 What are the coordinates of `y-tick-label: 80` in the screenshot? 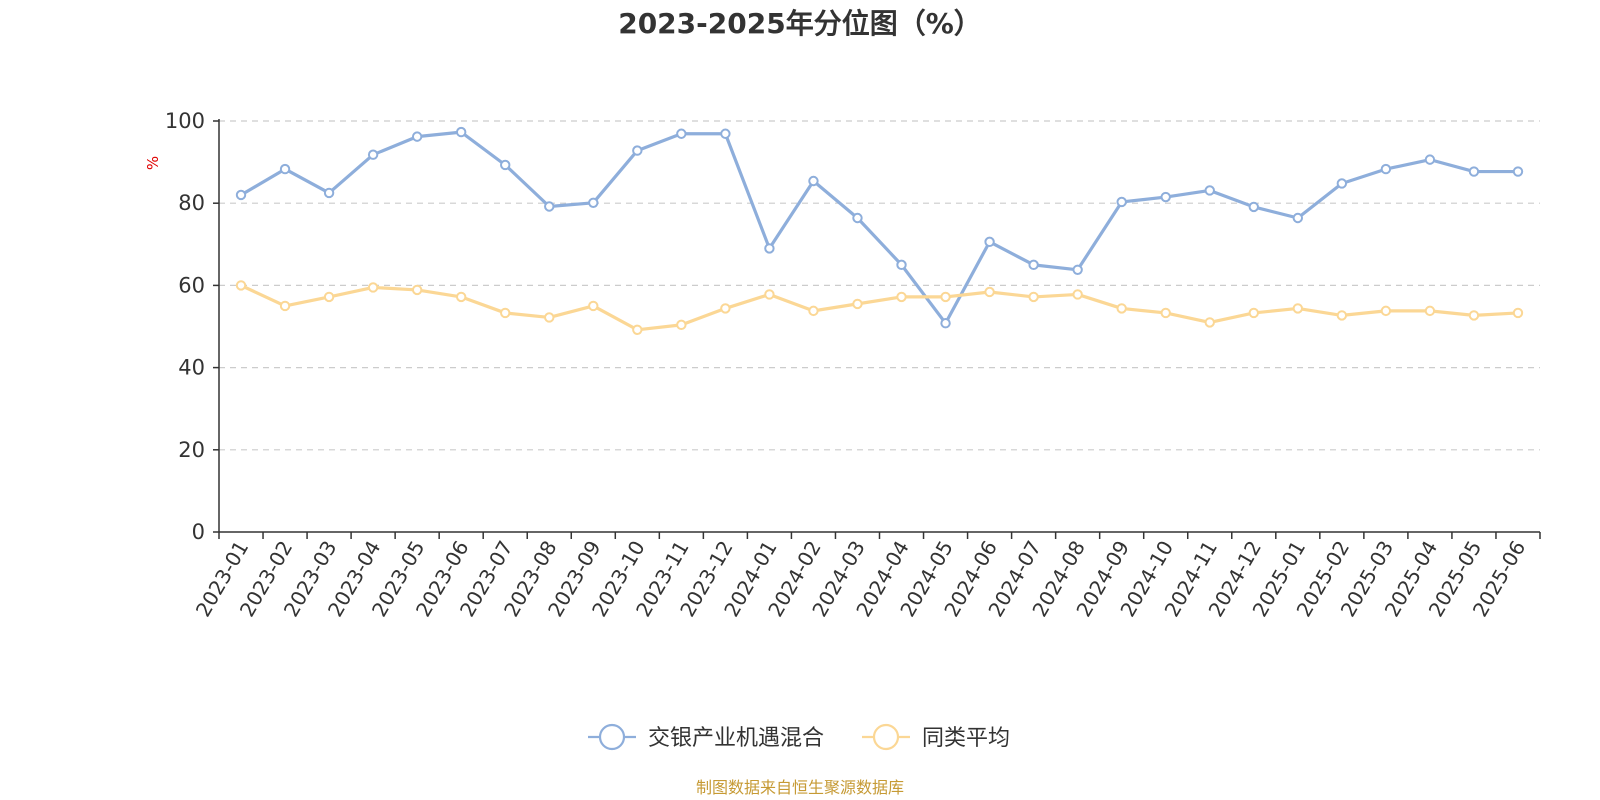 It's located at (191, 203).